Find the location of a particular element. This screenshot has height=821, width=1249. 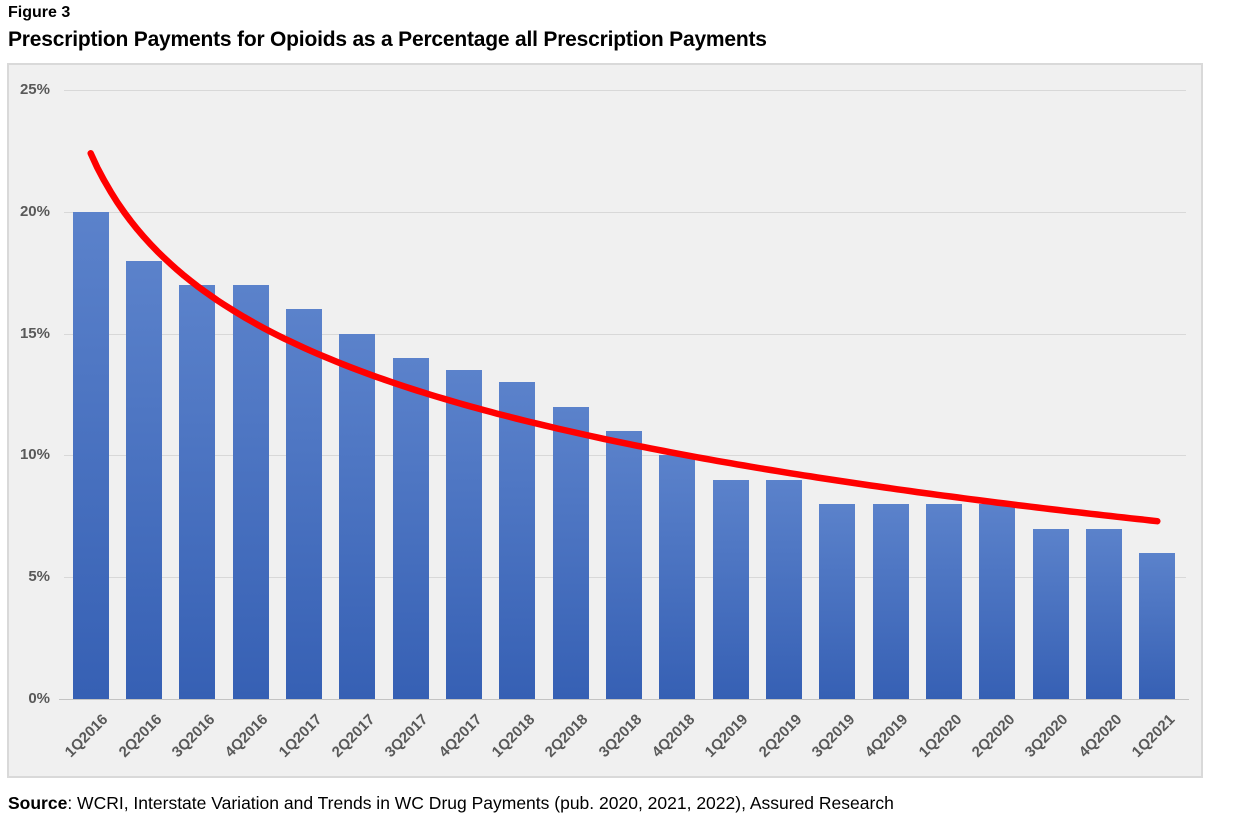

x-axis-label: 2Q2020 is located at coordinates (993, 736).